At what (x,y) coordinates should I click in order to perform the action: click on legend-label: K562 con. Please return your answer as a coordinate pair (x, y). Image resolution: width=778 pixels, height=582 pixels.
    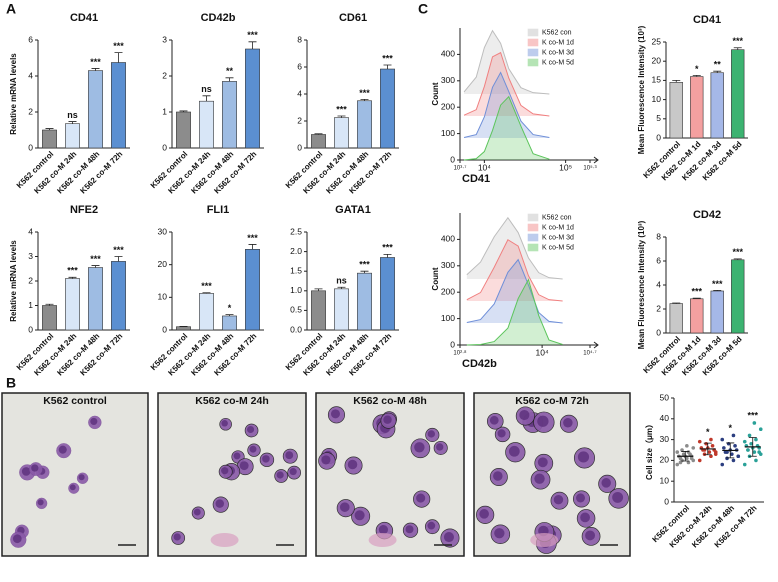
    Looking at the image, I should click on (557, 217).